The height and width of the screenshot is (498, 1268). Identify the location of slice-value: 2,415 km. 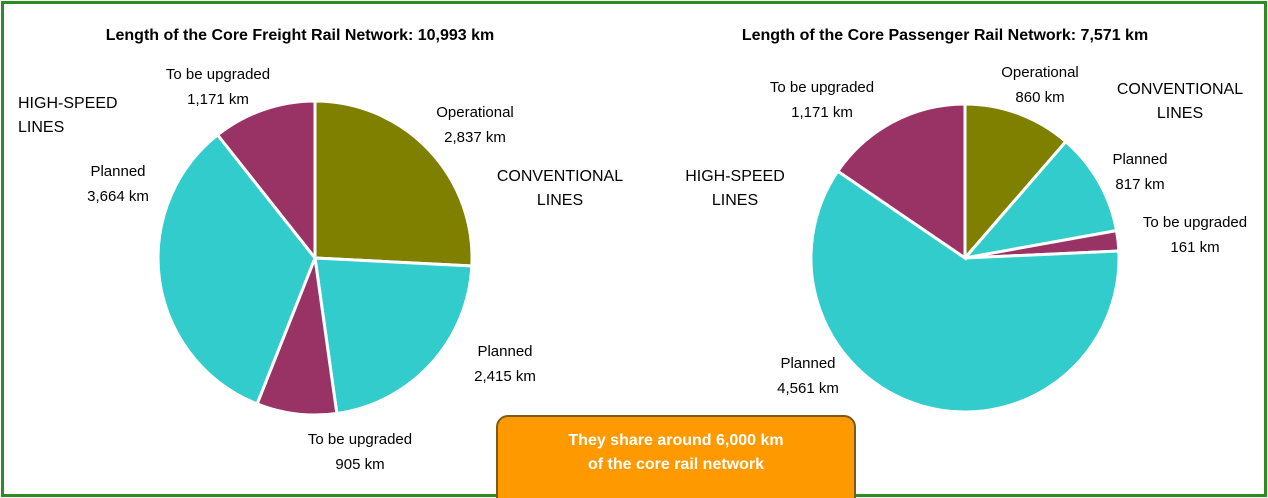
(505, 376).